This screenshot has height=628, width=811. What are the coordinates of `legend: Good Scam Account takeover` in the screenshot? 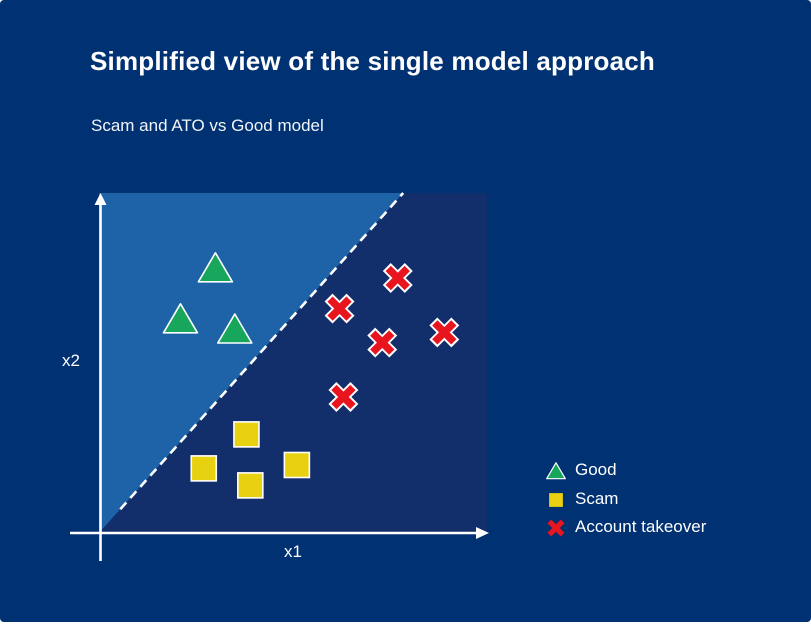 It's located at (626, 498).